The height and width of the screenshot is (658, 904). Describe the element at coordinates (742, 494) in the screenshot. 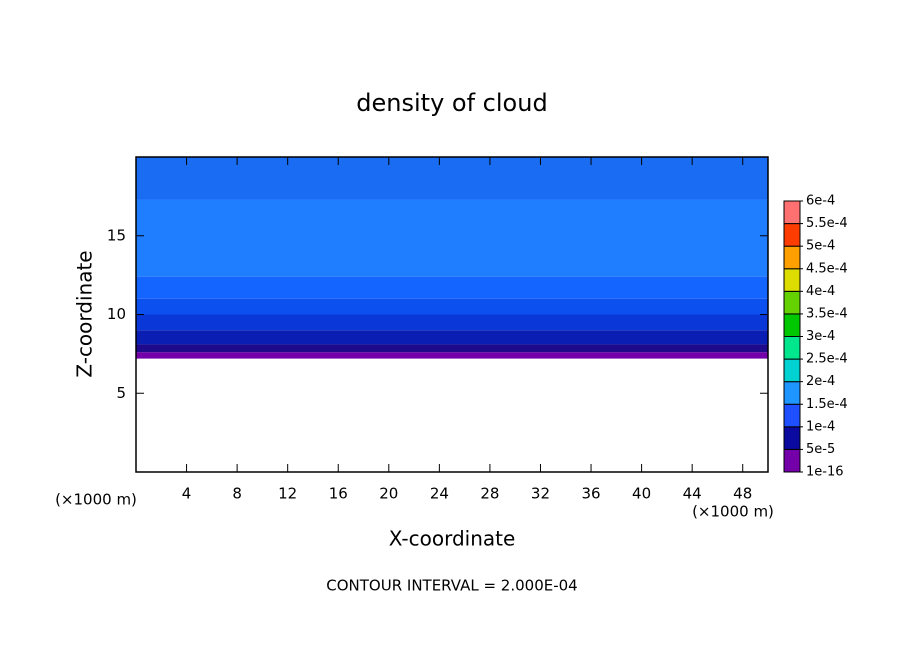

I see `x-tick-label: 48` at that location.